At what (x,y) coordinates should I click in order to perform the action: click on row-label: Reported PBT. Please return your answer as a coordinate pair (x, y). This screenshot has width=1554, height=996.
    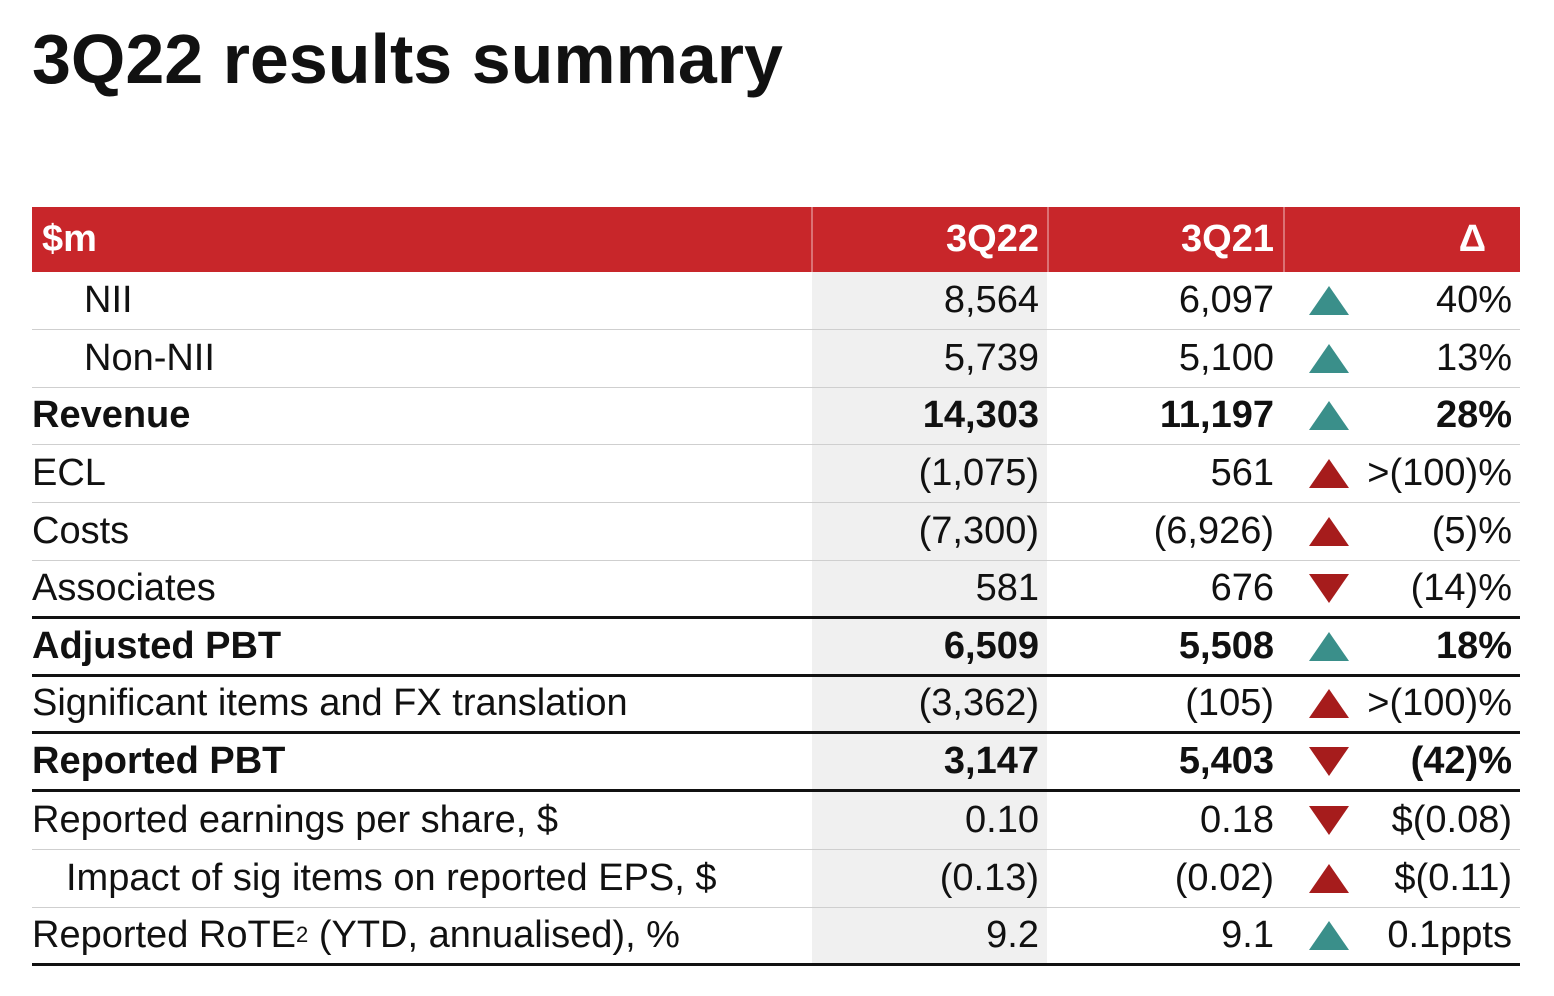
    Looking at the image, I should click on (159, 761).